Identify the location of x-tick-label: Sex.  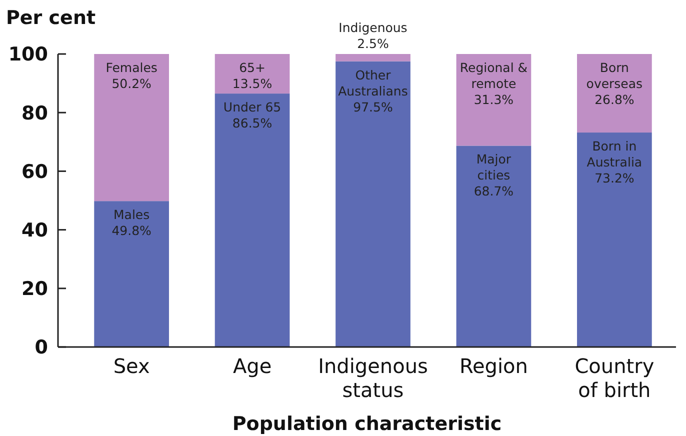
(131, 366).